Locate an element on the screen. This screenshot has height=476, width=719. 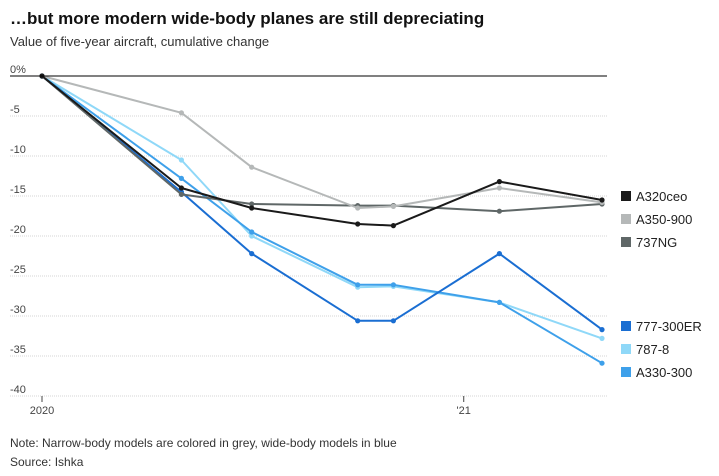
legend-label: A330-300 is located at coordinates (664, 372).